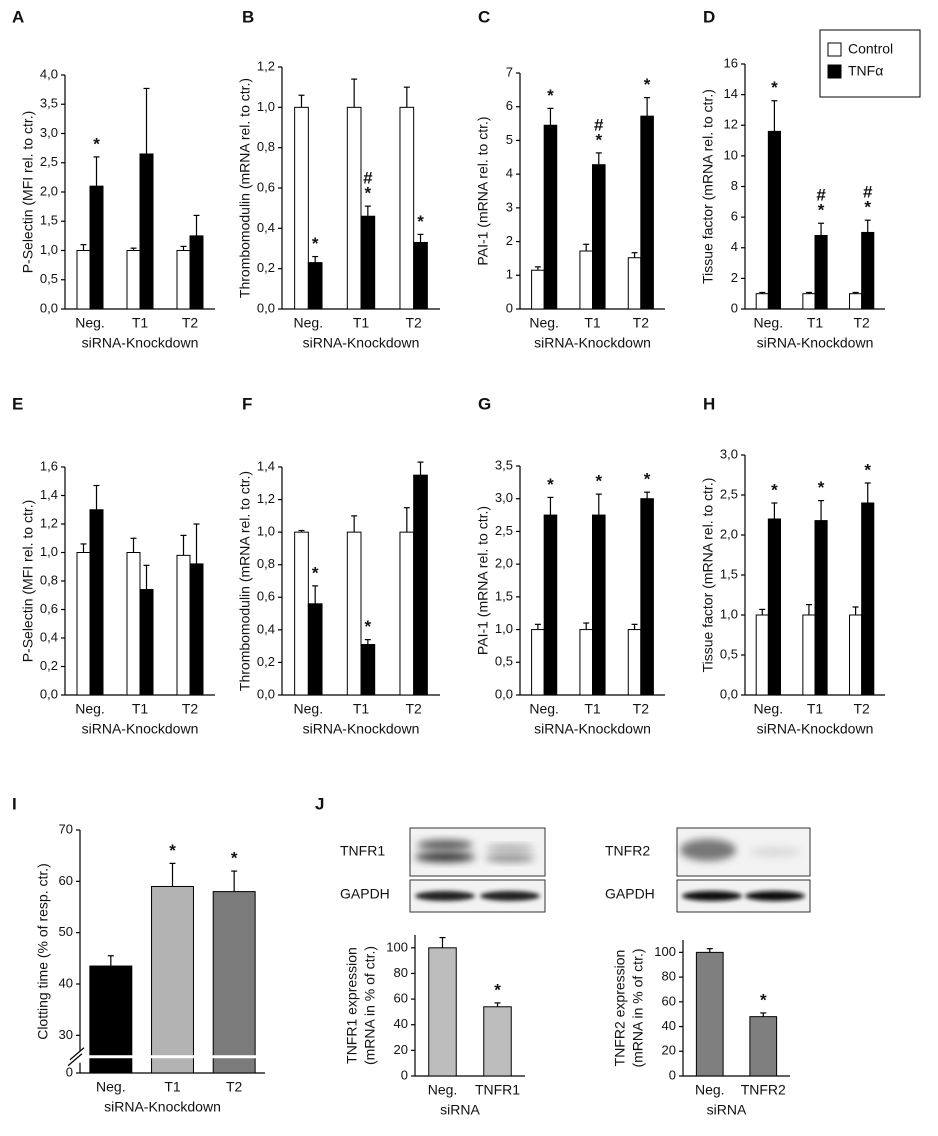 This screenshot has height=1136, width=938. Describe the element at coordinates (17, 403) in the screenshot. I see `panel-label: E` at that location.